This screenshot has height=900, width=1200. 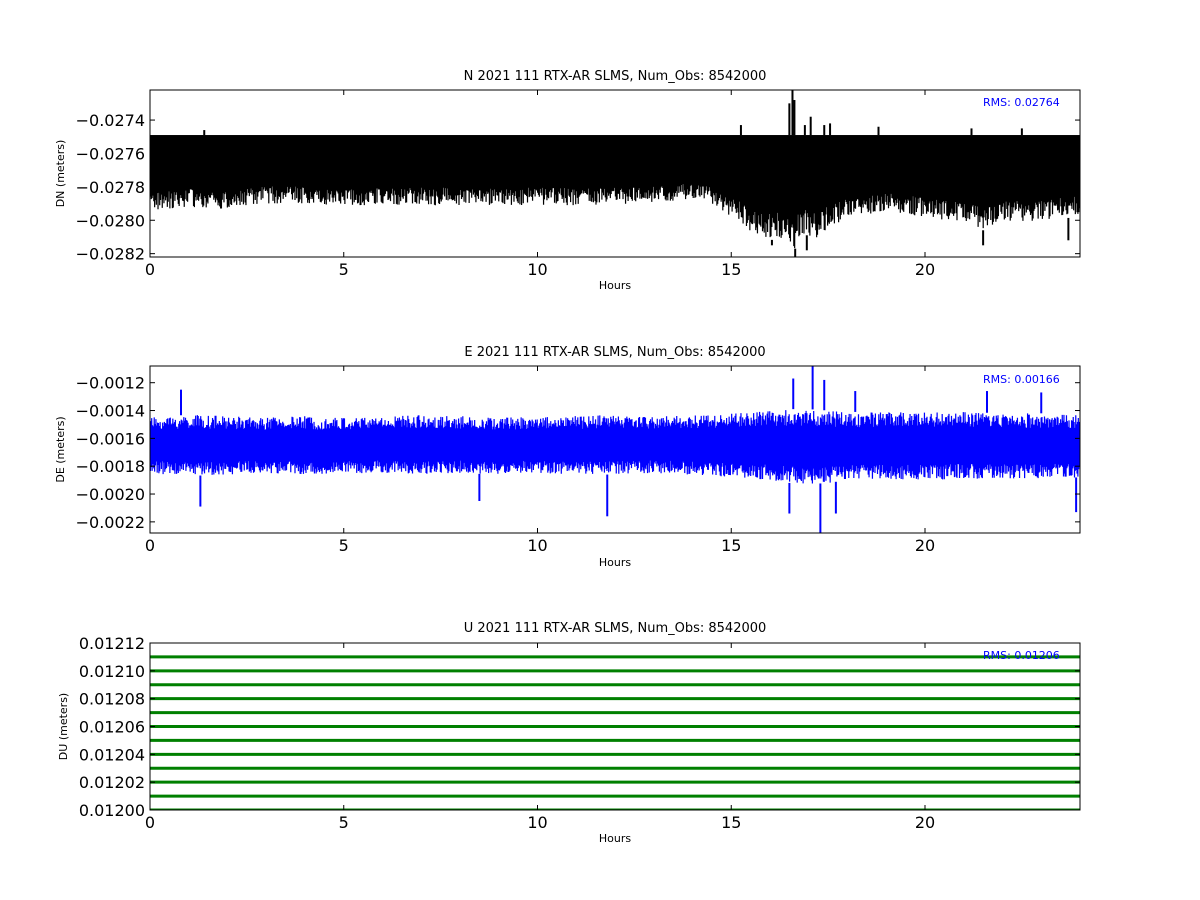 I want to click on panel-up-y-tick-label-0: 0.01200, so click(x=112, y=810).